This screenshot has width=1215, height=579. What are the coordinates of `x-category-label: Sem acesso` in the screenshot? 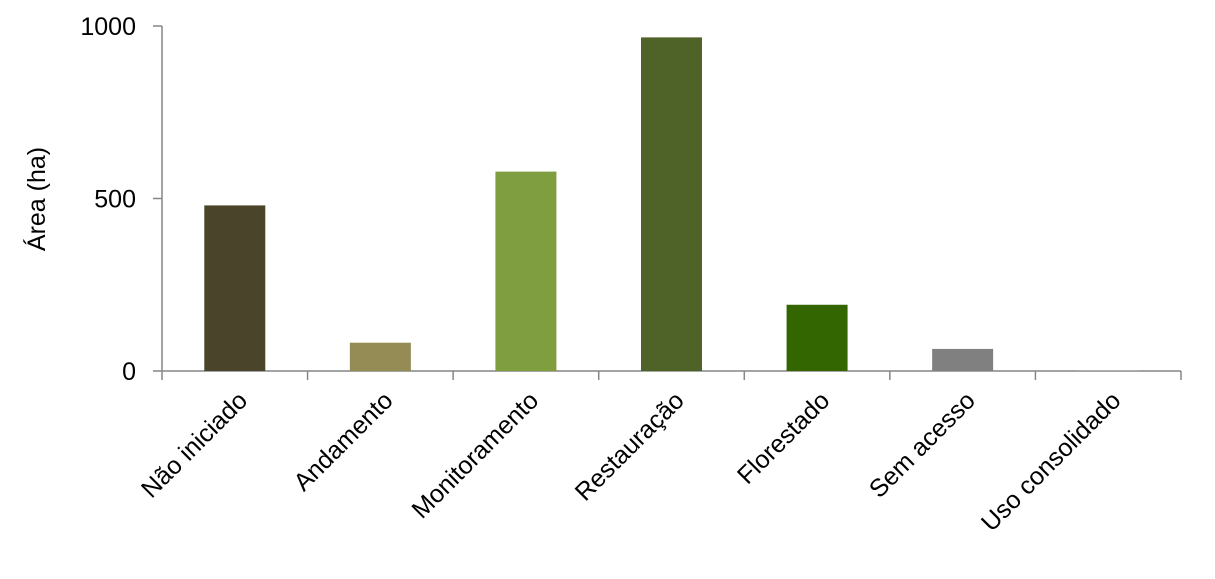 It's located at (922, 444).